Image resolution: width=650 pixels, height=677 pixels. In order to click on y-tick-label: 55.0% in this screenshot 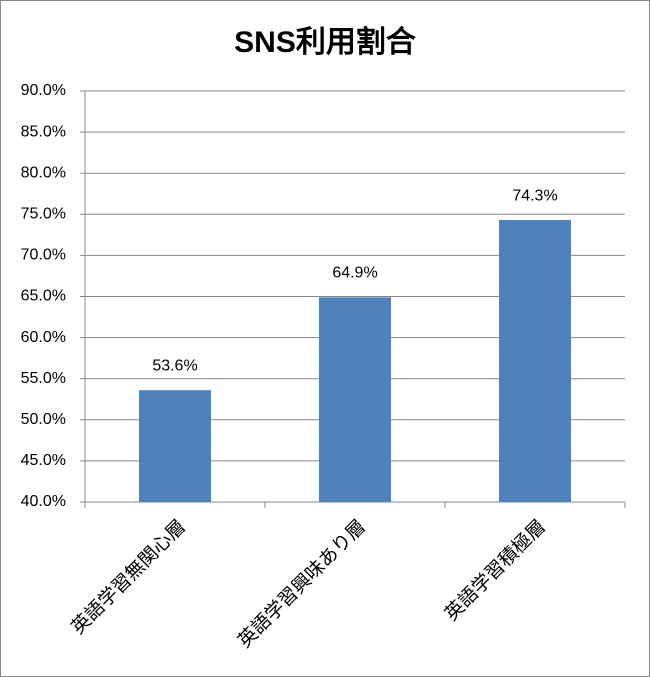, I will do `click(43, 378)`.